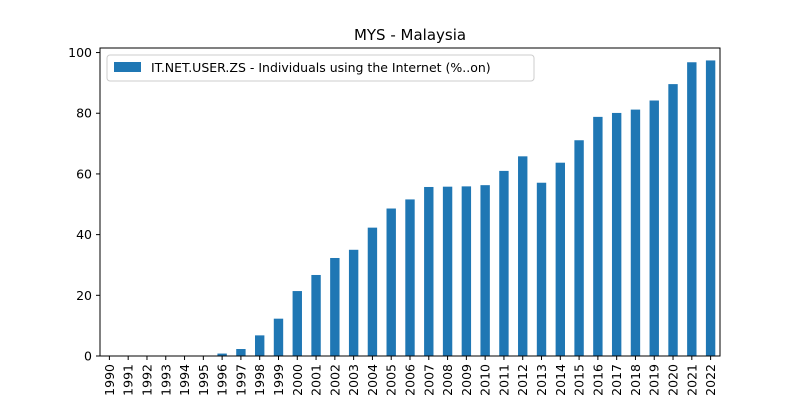 Image resolution: width=800 pixels, height=400 pixels. What do you see at coordinates (84, 295) in the screenshot?
I see `y-tick-label: 20` at bounding box center [84, 295].